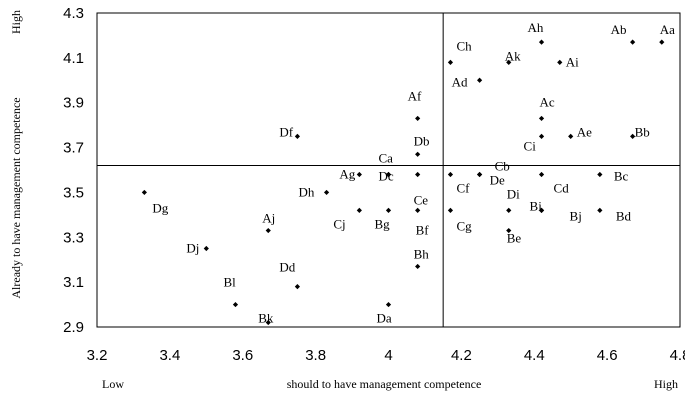 The height and width of the screenshot is (394, 685). What do you see at coordinates (229, 282) in the screenshot?
I see `point-label-bl: Bl` at bounding box center [229, 282].